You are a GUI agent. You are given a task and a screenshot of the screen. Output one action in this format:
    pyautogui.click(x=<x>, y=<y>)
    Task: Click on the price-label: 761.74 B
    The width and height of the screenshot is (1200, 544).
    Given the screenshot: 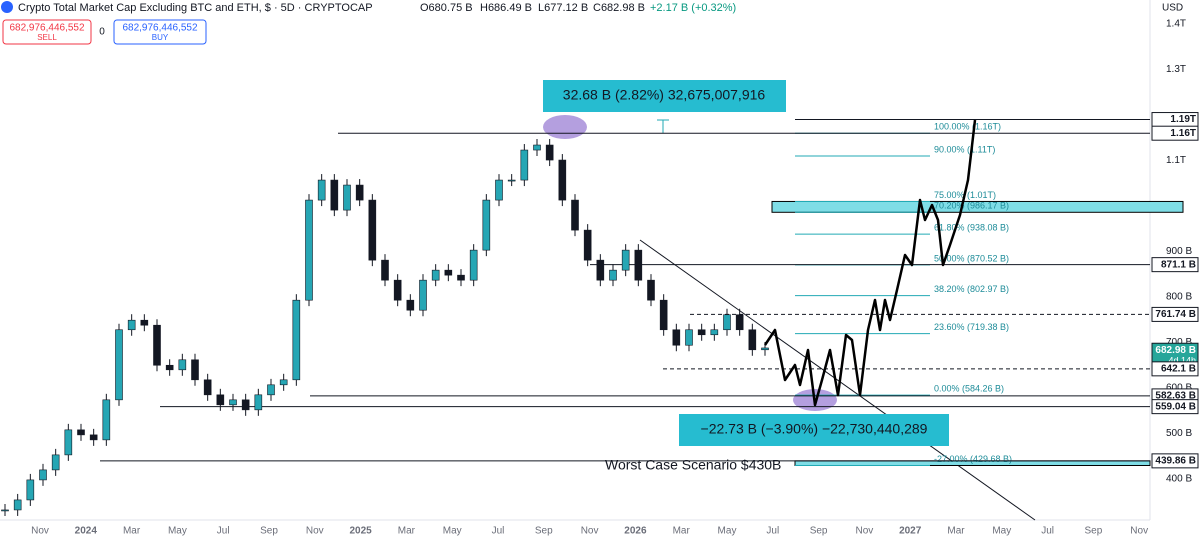 What is the action you would take?
    pyautogui.click(x=1175, y=314)
    